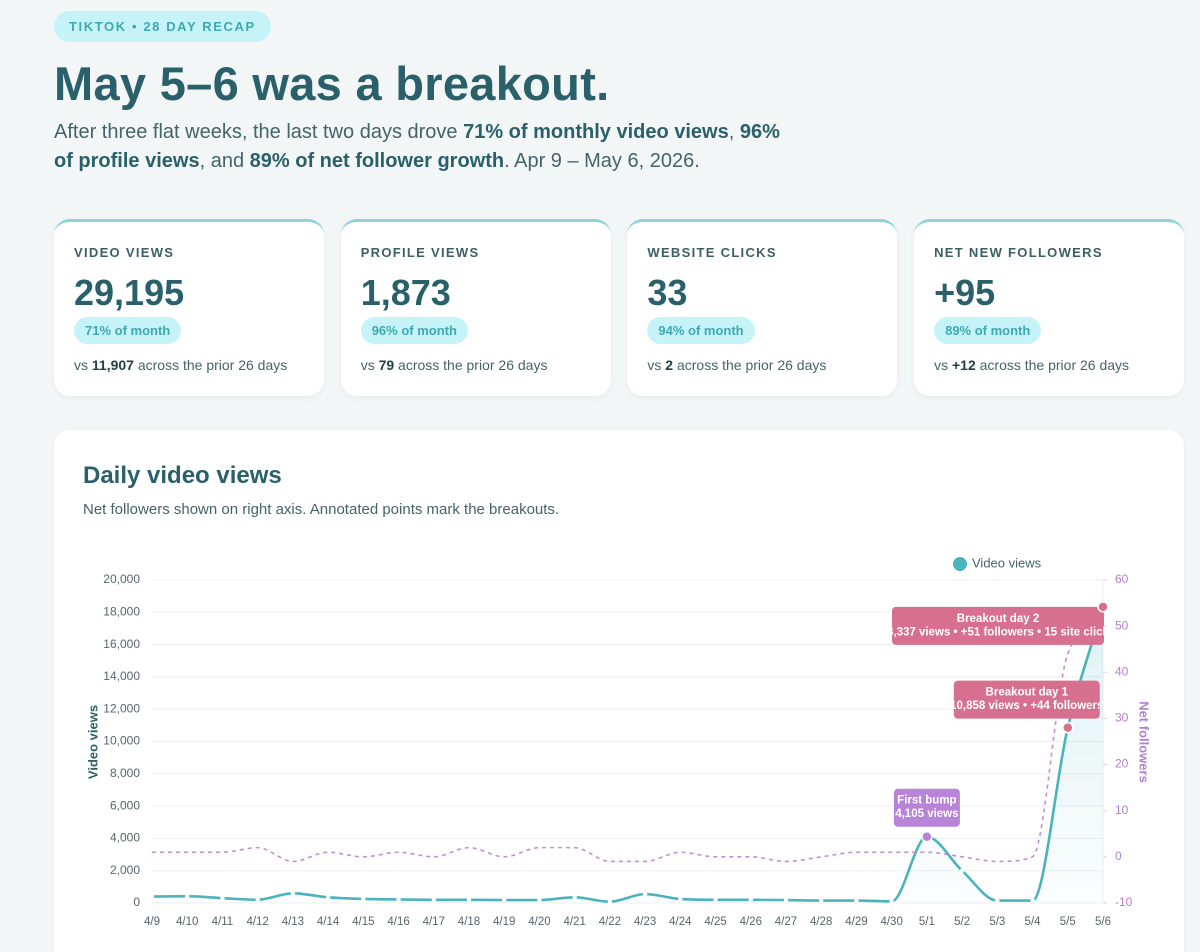  I want to click on x-tick-label: 4/26, so click(751, 922).